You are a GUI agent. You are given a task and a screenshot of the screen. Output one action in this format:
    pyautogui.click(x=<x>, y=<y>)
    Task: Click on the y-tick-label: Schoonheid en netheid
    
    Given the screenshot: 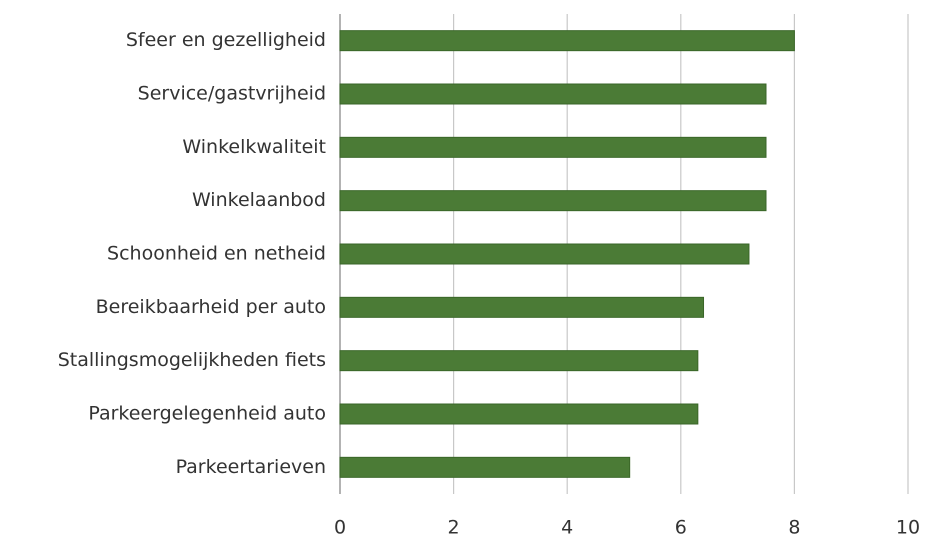 What is the action you would take?
    pyautogui.click(x=216, y=254)
    